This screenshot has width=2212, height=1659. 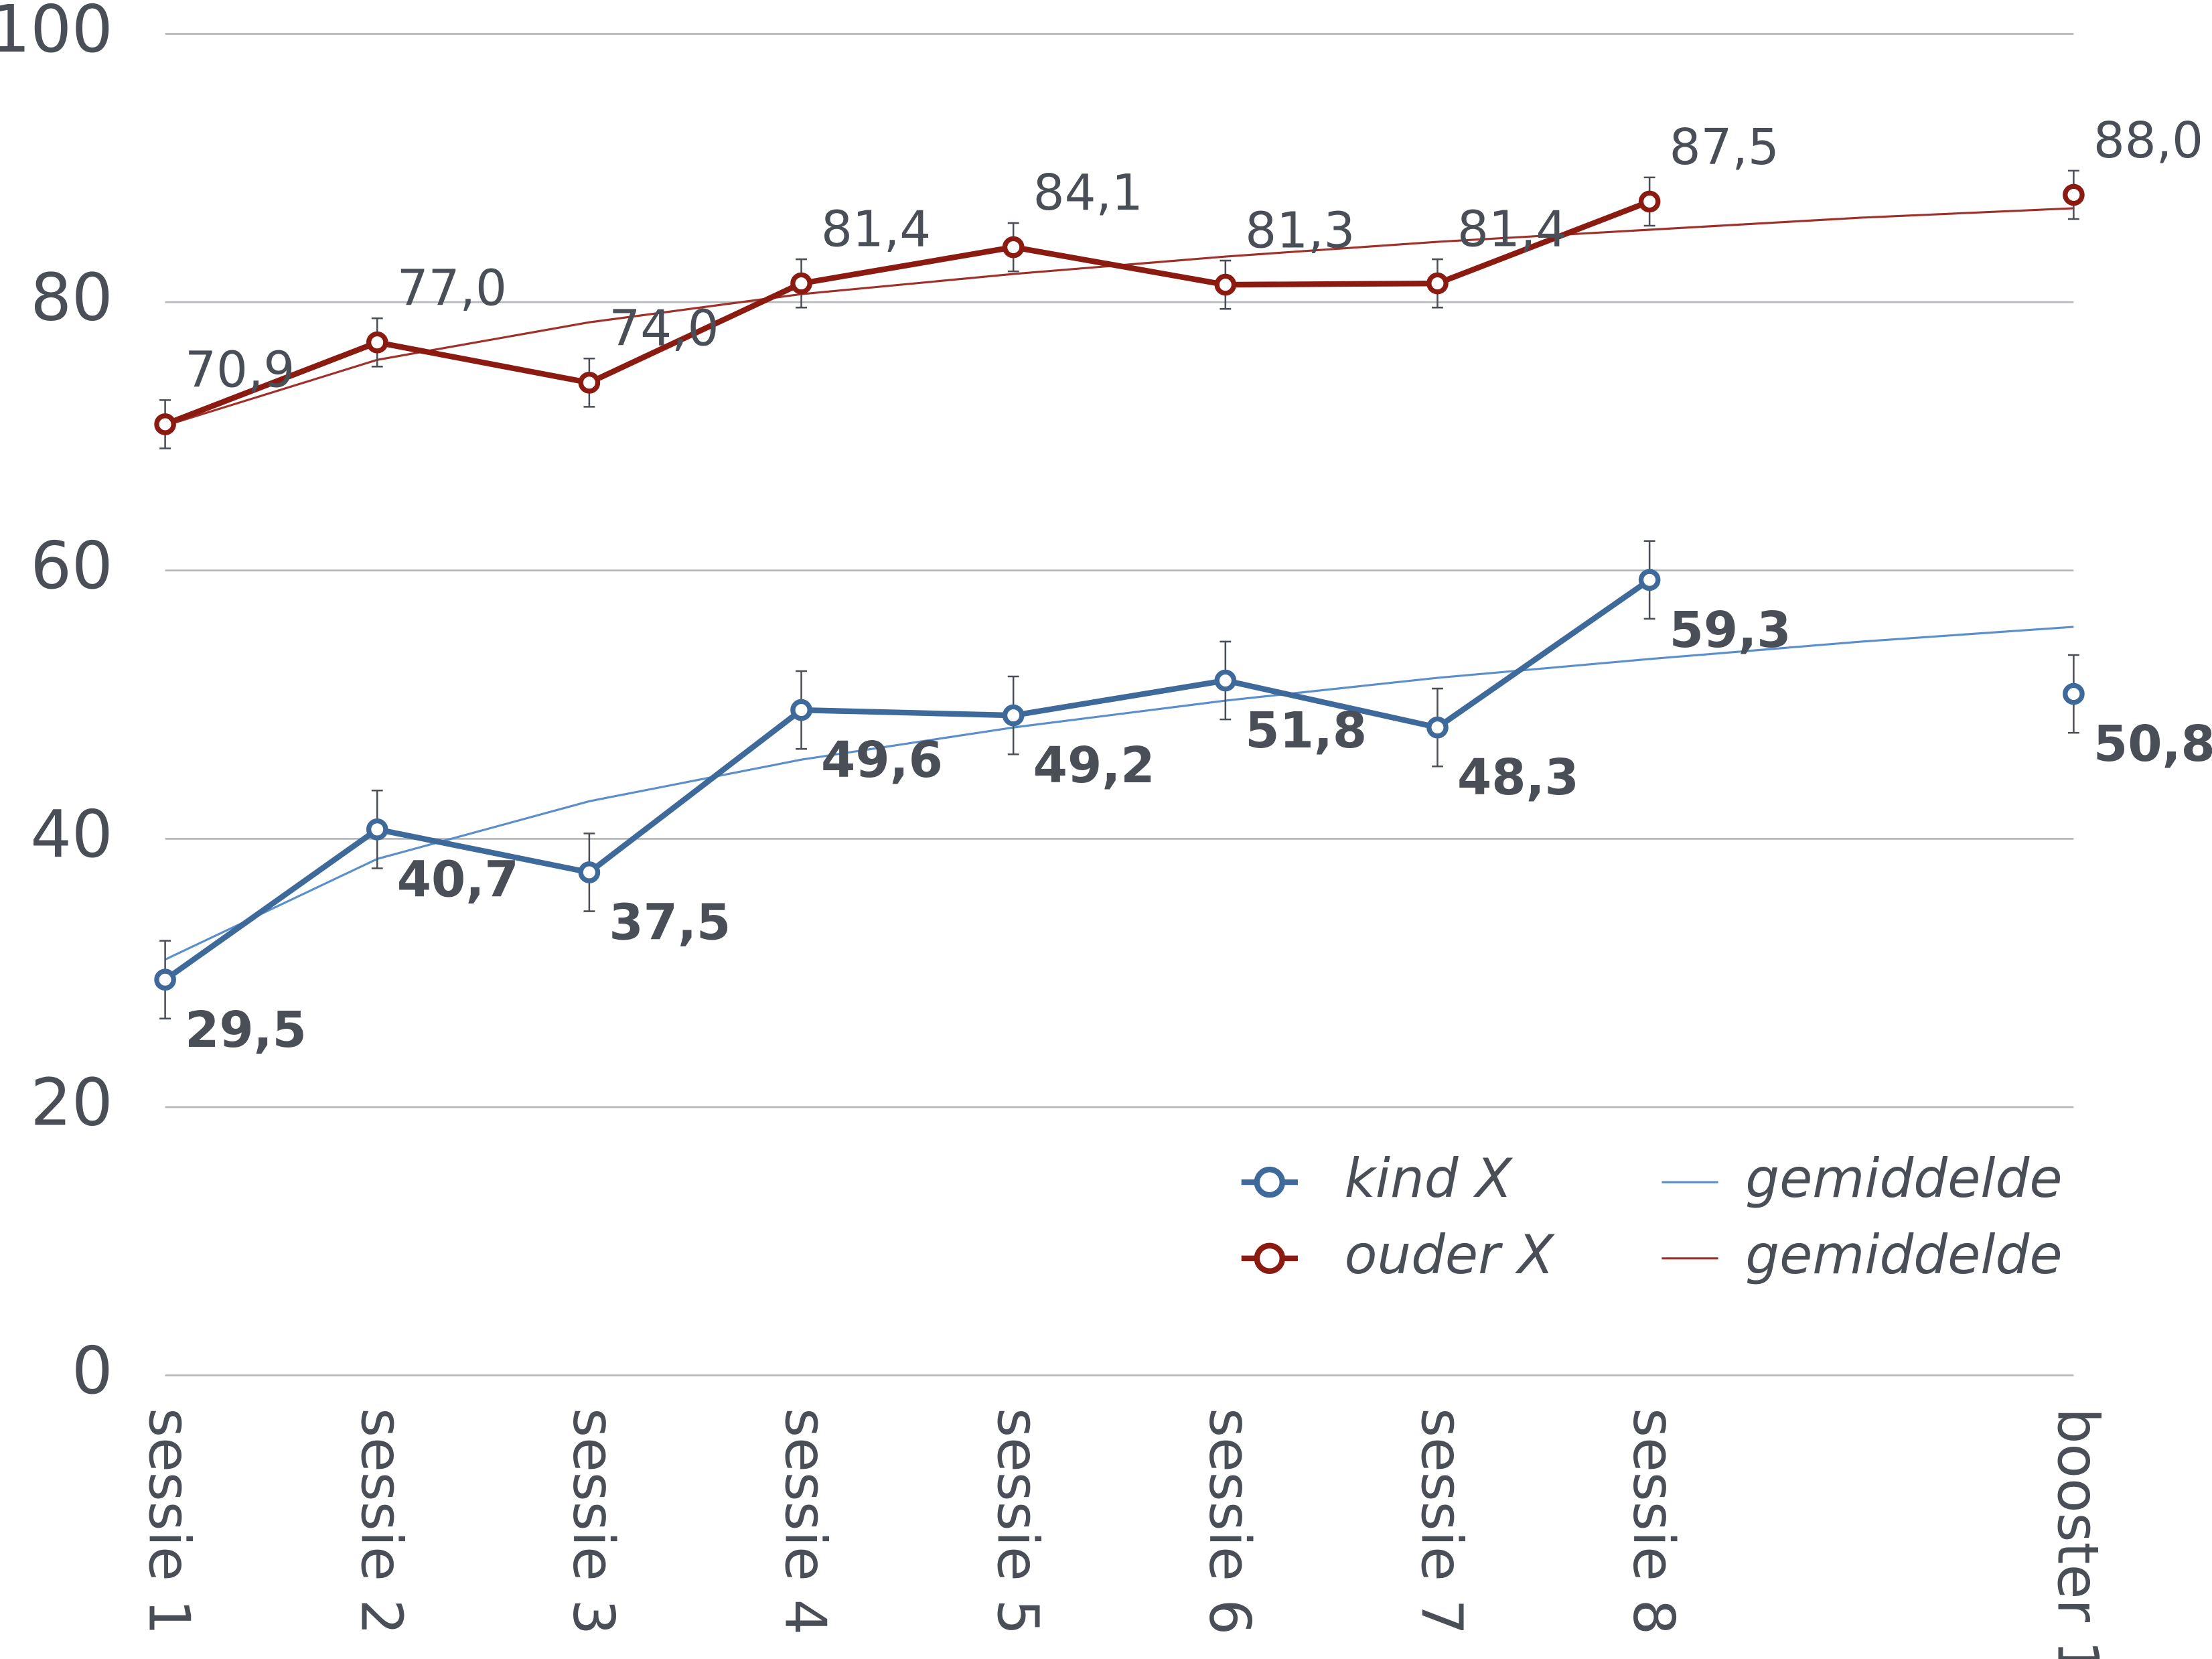 What do you see at coordinates (882, 760) in the screenshot?
I see `data-label: 49,6` at bounding box center [882, 760].